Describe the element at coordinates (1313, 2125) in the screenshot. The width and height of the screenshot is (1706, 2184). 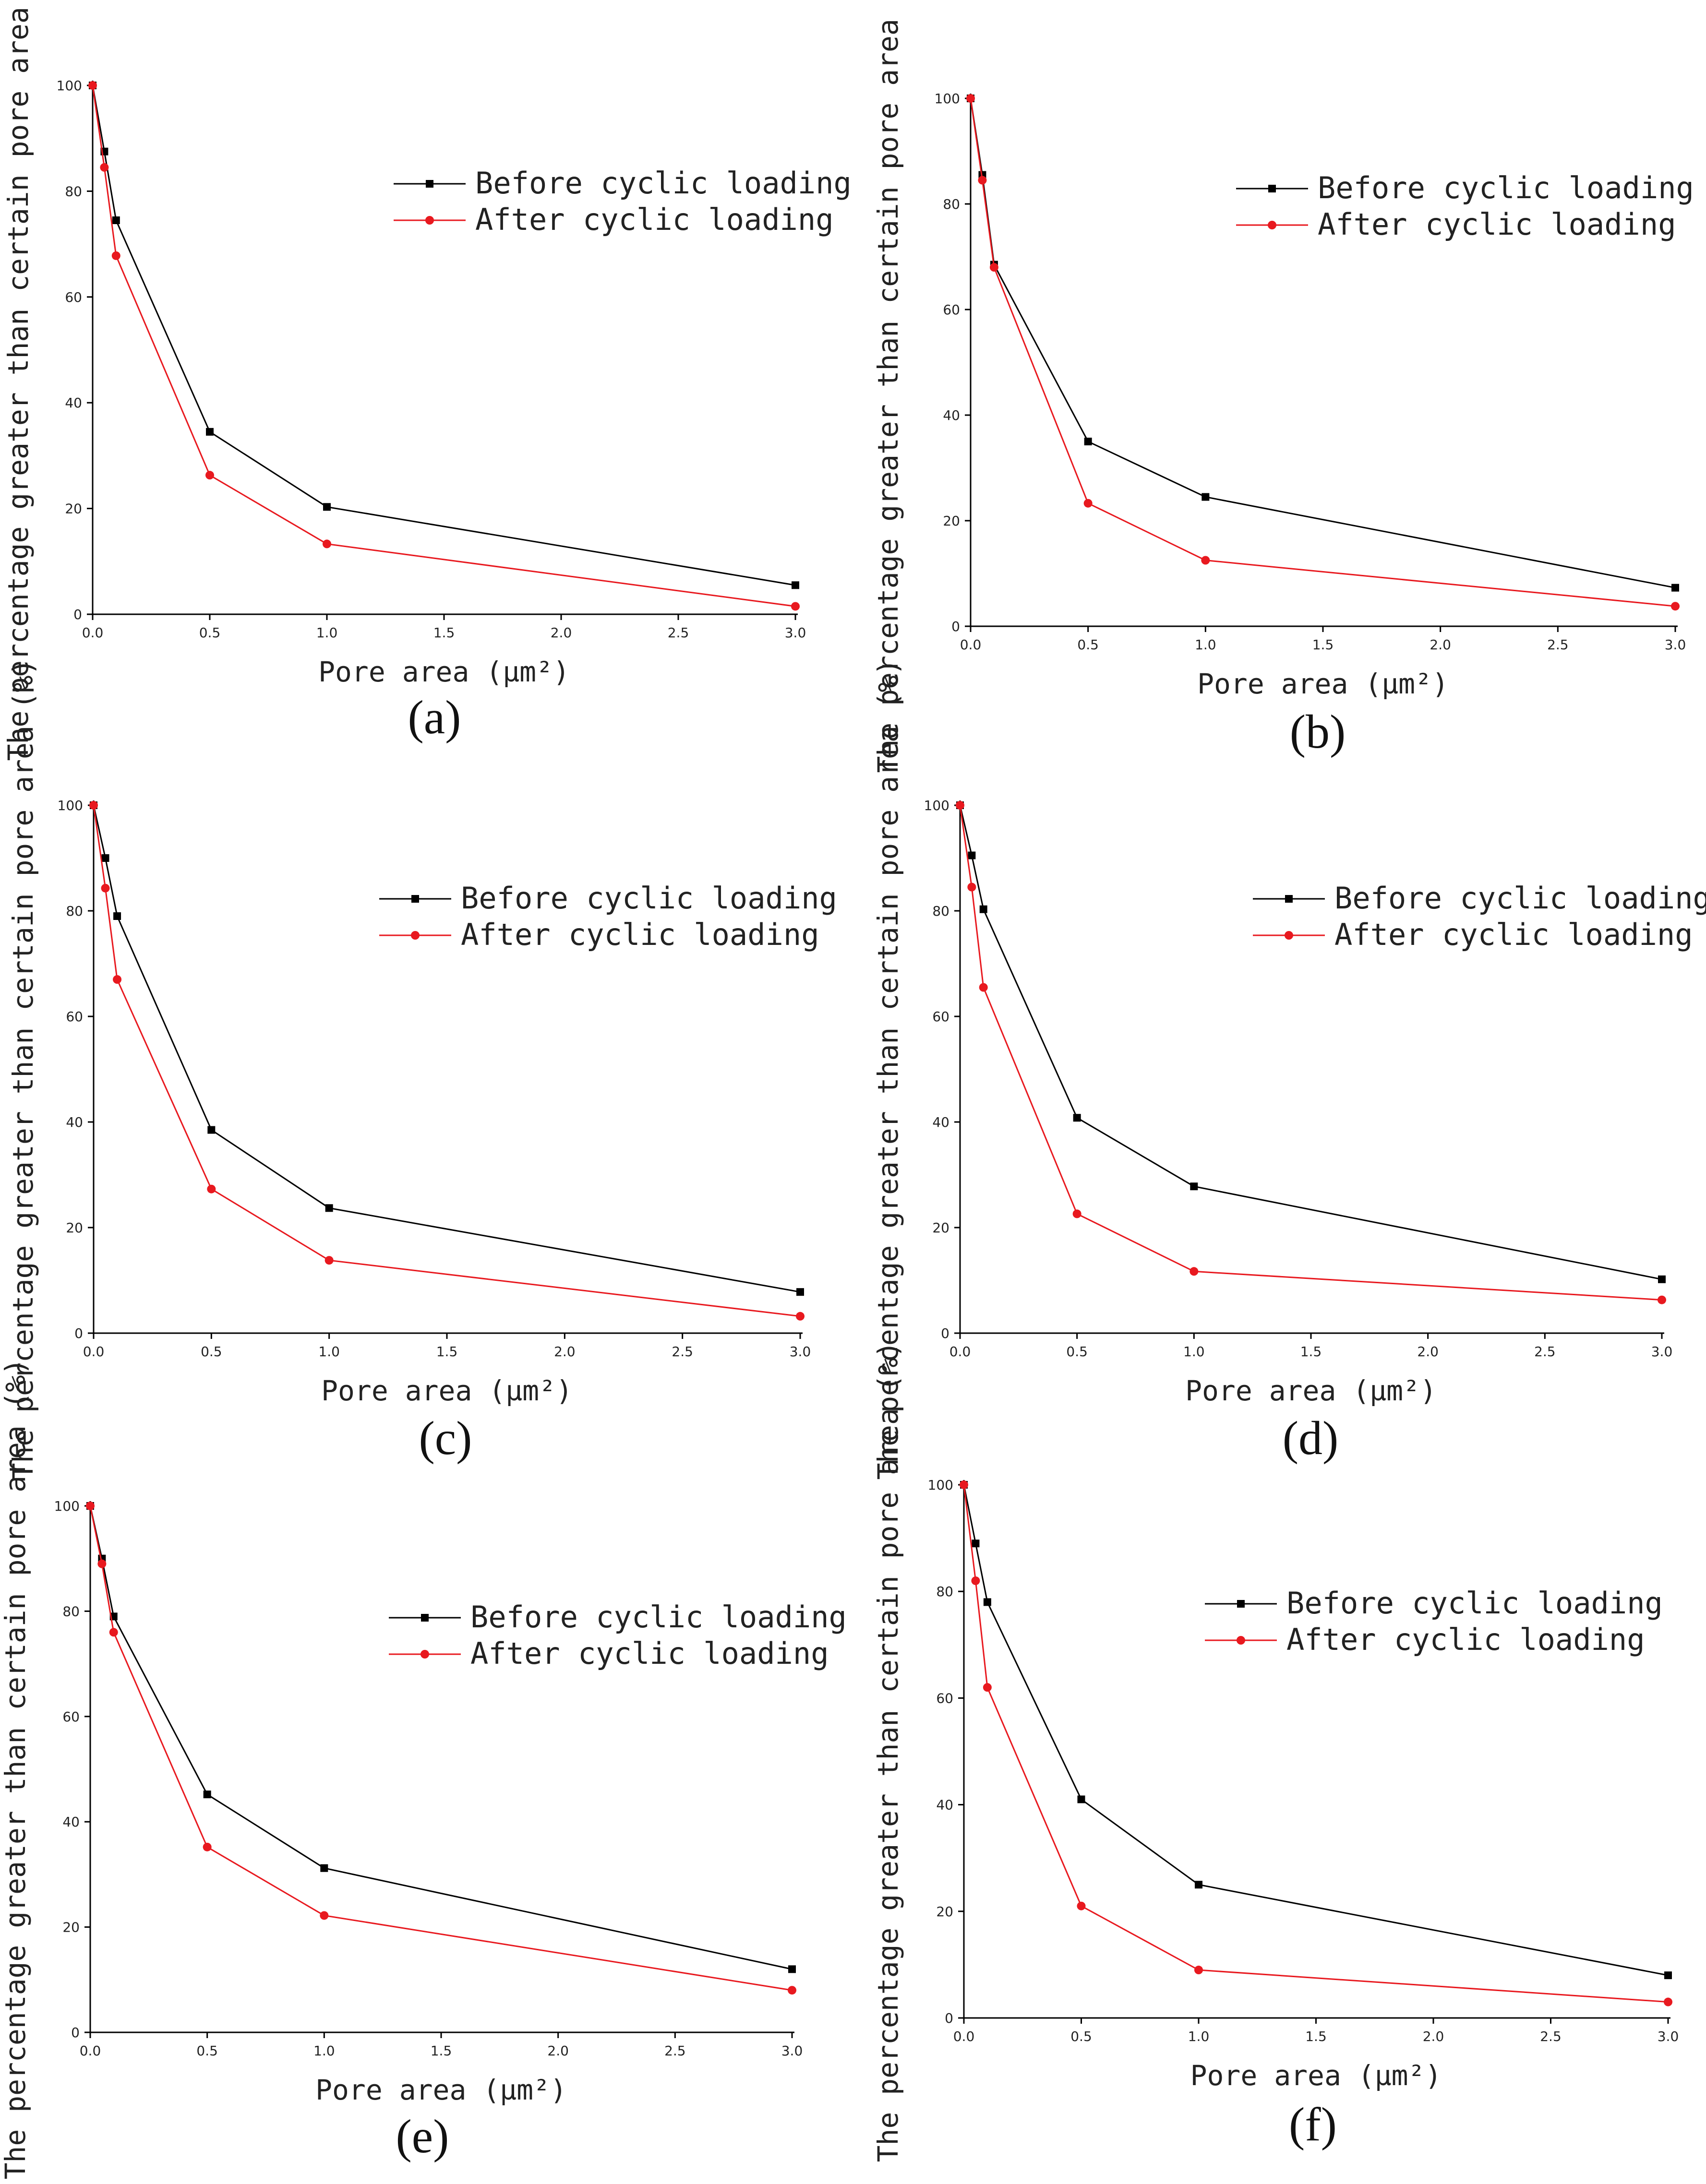
I see `panel-label: (f)` at that location.